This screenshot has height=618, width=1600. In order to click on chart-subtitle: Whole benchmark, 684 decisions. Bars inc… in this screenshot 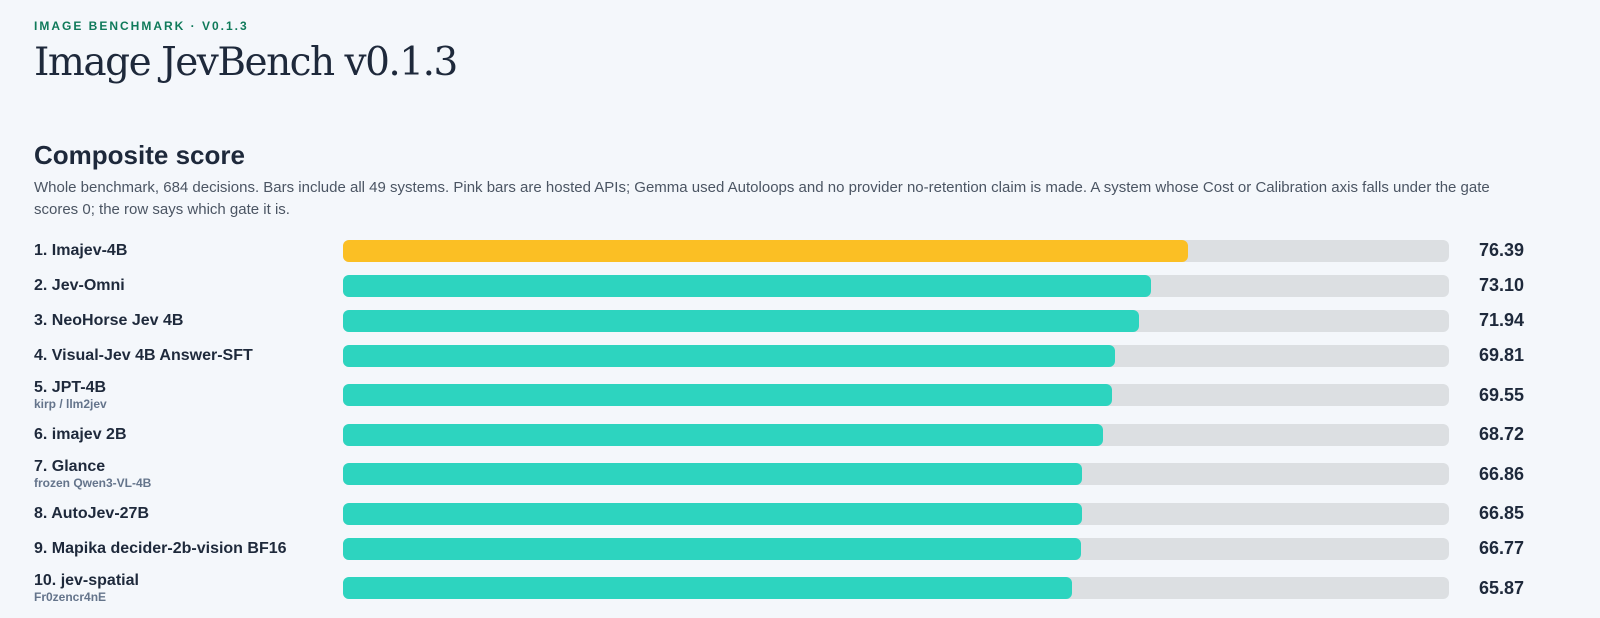, I will do `click(762, 198)`.